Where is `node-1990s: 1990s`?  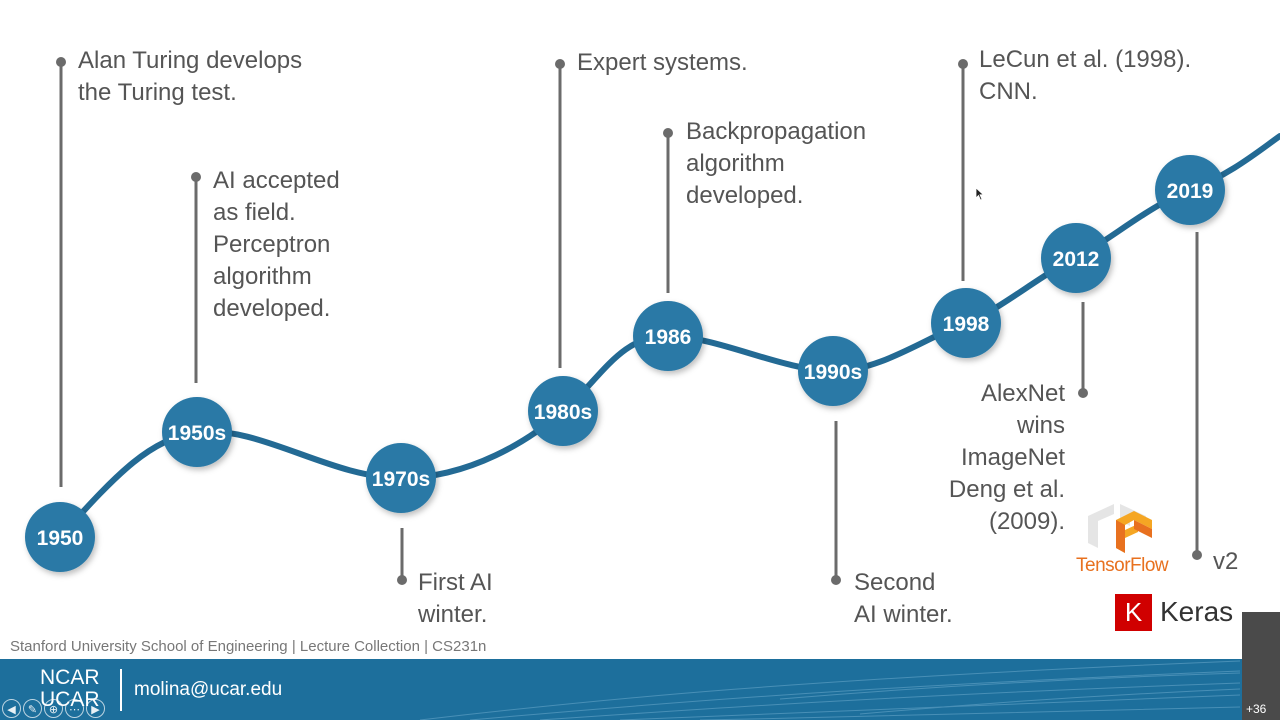 node-1990s: 1990s is located at coordinates (833, 371).